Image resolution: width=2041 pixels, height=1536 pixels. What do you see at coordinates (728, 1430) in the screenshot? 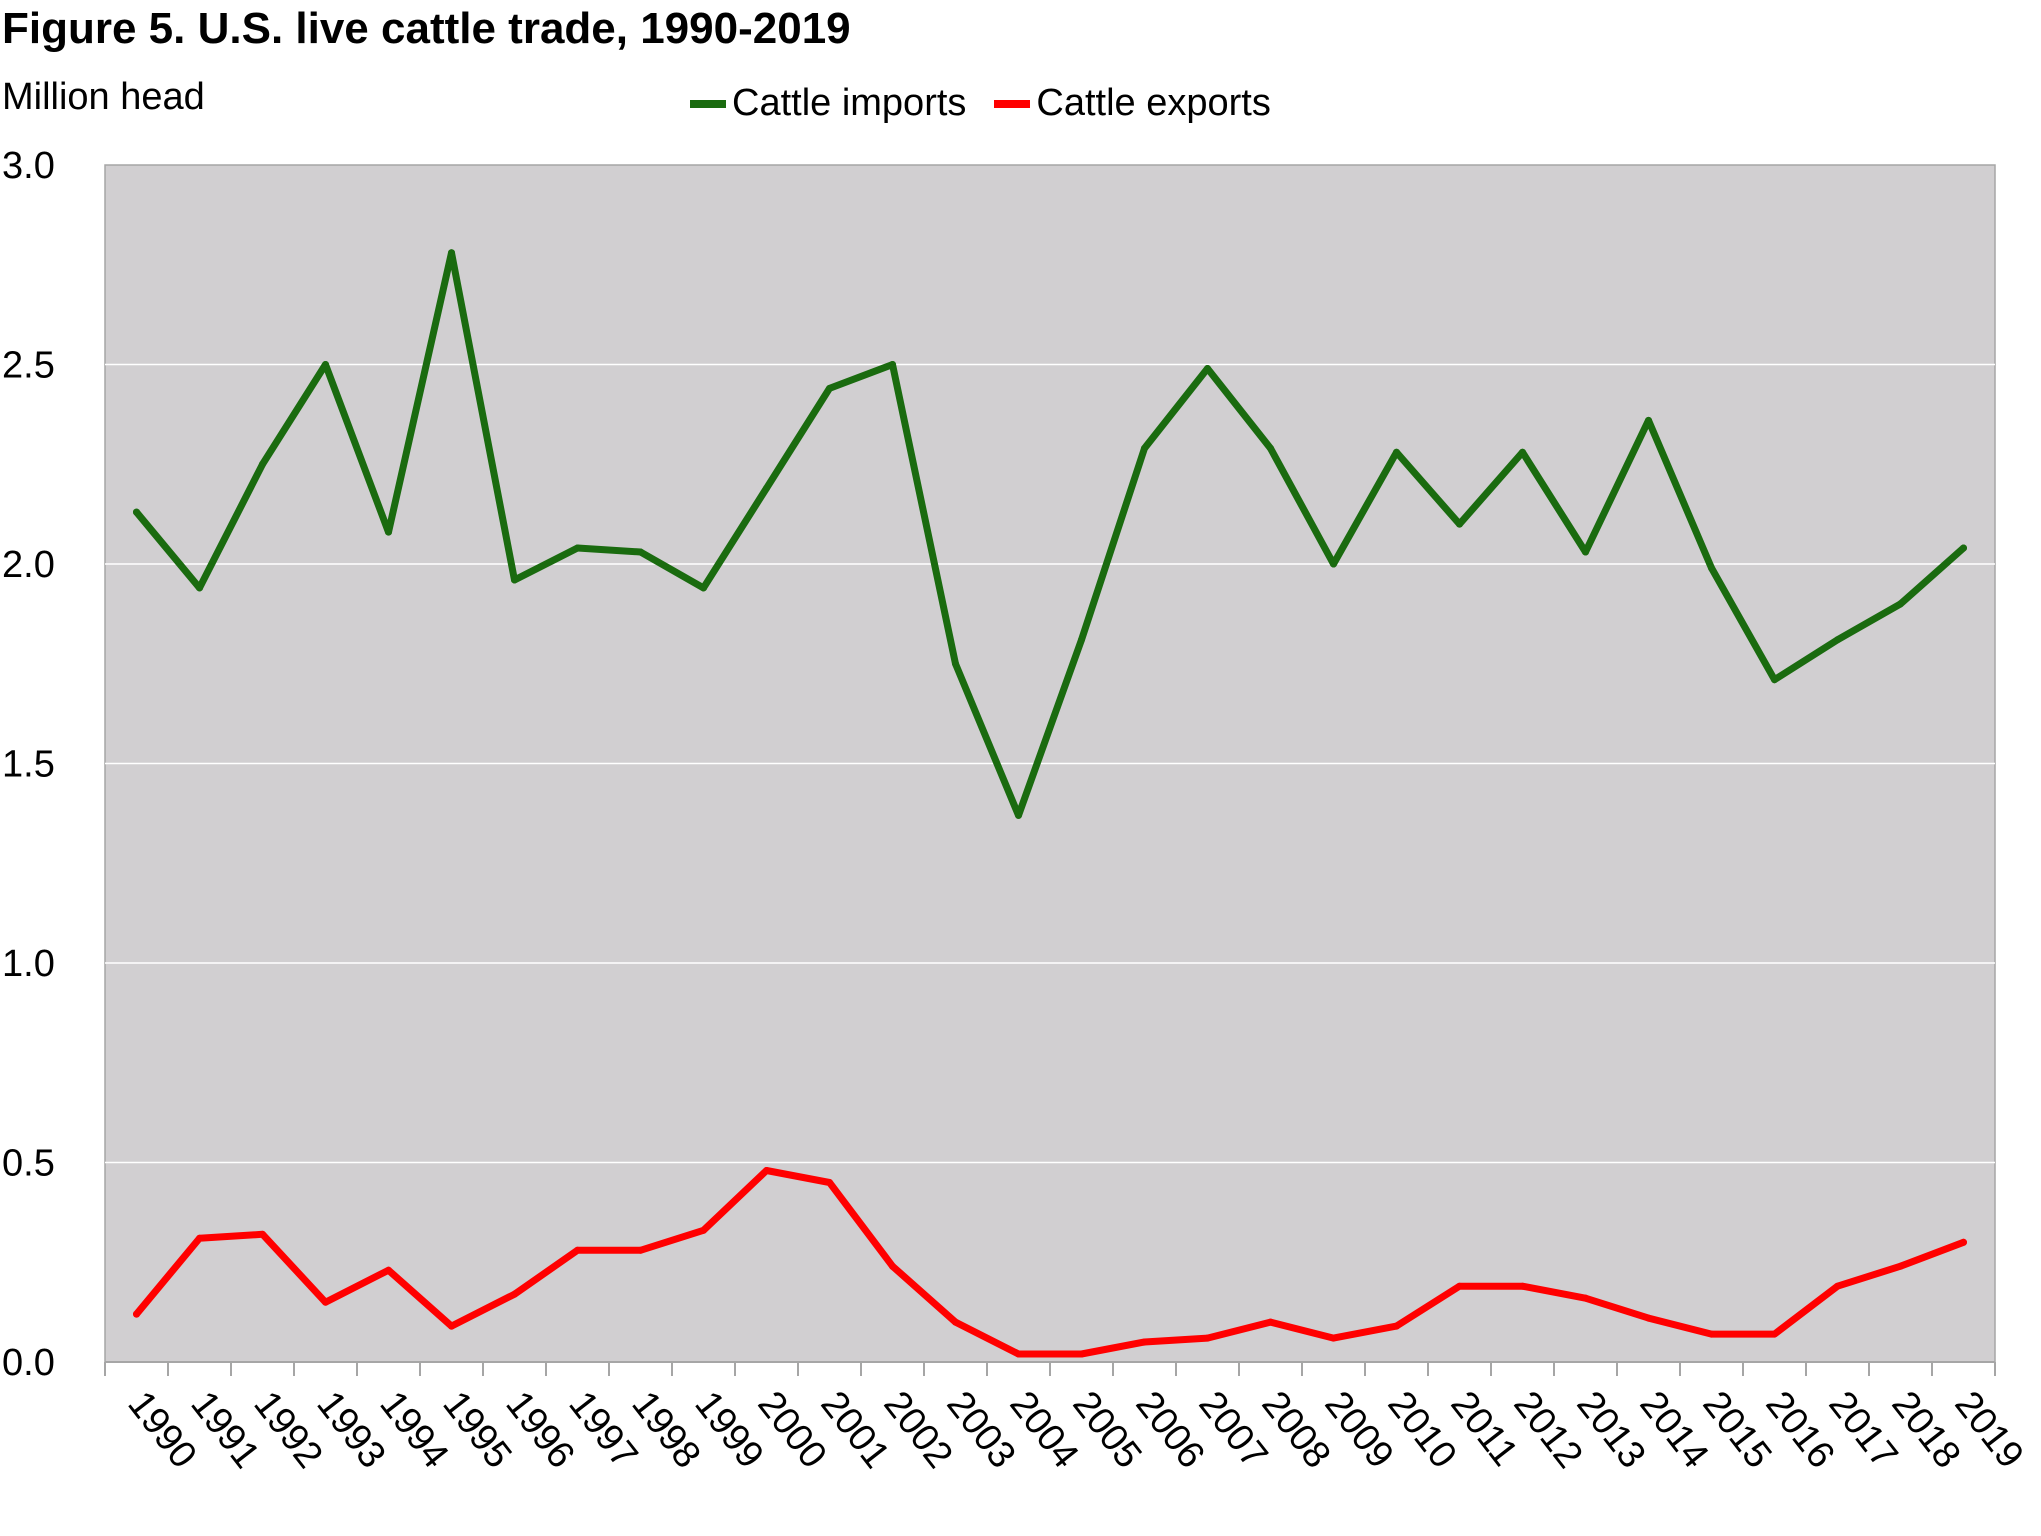
I see `x-tick-label: 1999` at bounding box center [728, 1430].